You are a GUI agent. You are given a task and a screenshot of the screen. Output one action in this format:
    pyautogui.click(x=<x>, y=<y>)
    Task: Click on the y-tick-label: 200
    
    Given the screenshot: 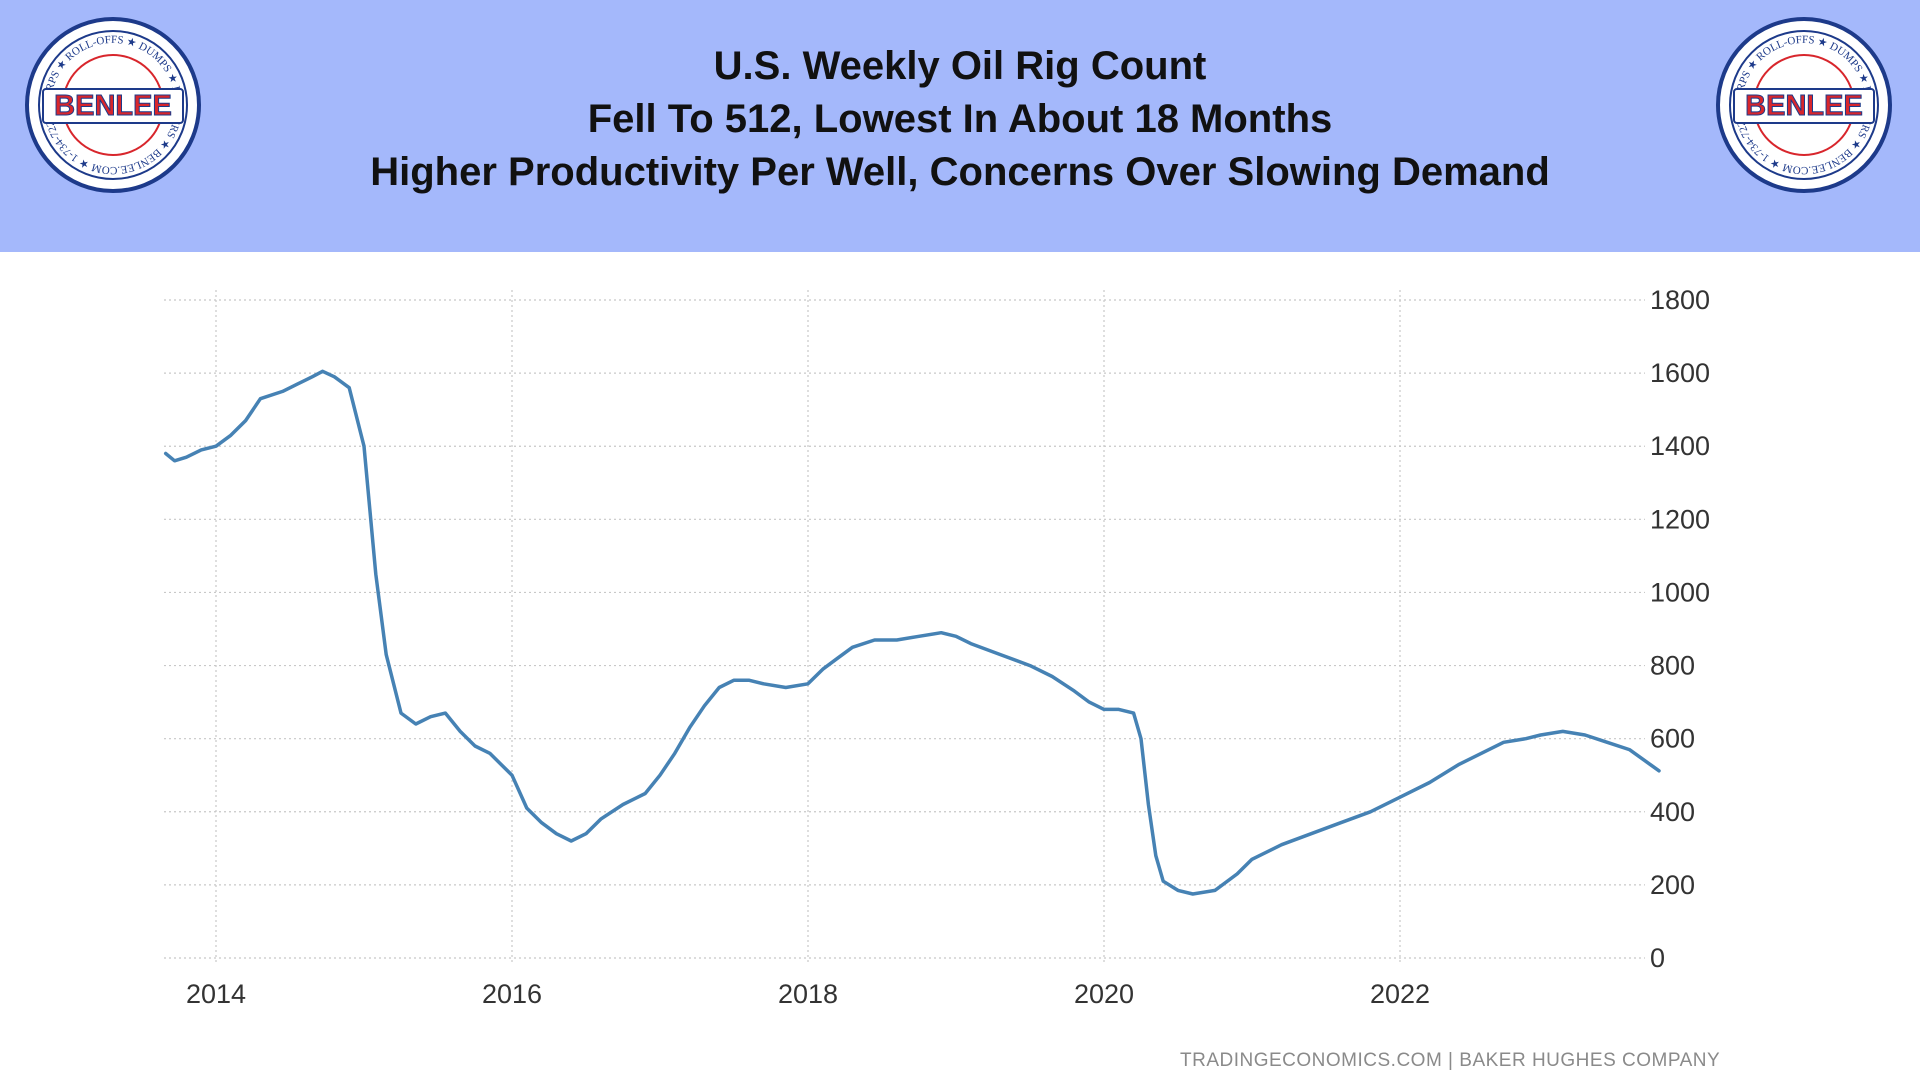 What is the action you would take?
    pyautogui.click(x=1672, y=885)
    